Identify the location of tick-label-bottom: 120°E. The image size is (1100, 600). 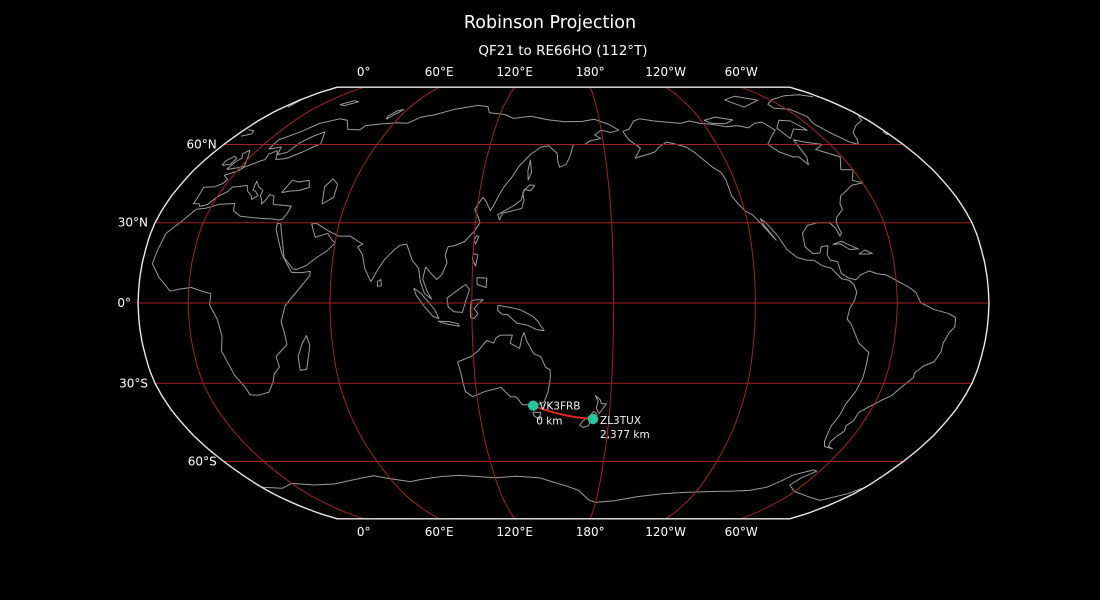
(514, 532).